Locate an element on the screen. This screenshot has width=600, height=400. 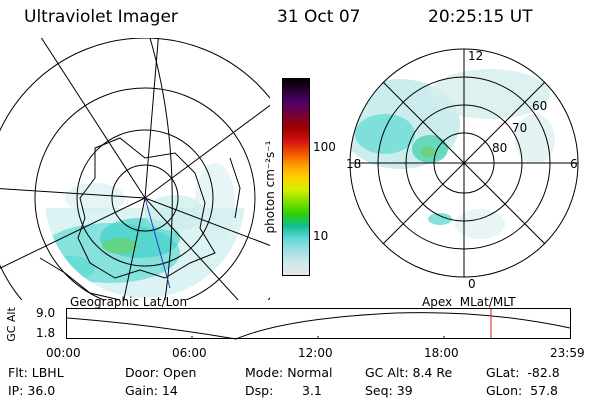
altitude-plot is located at coordinates (318, 324).